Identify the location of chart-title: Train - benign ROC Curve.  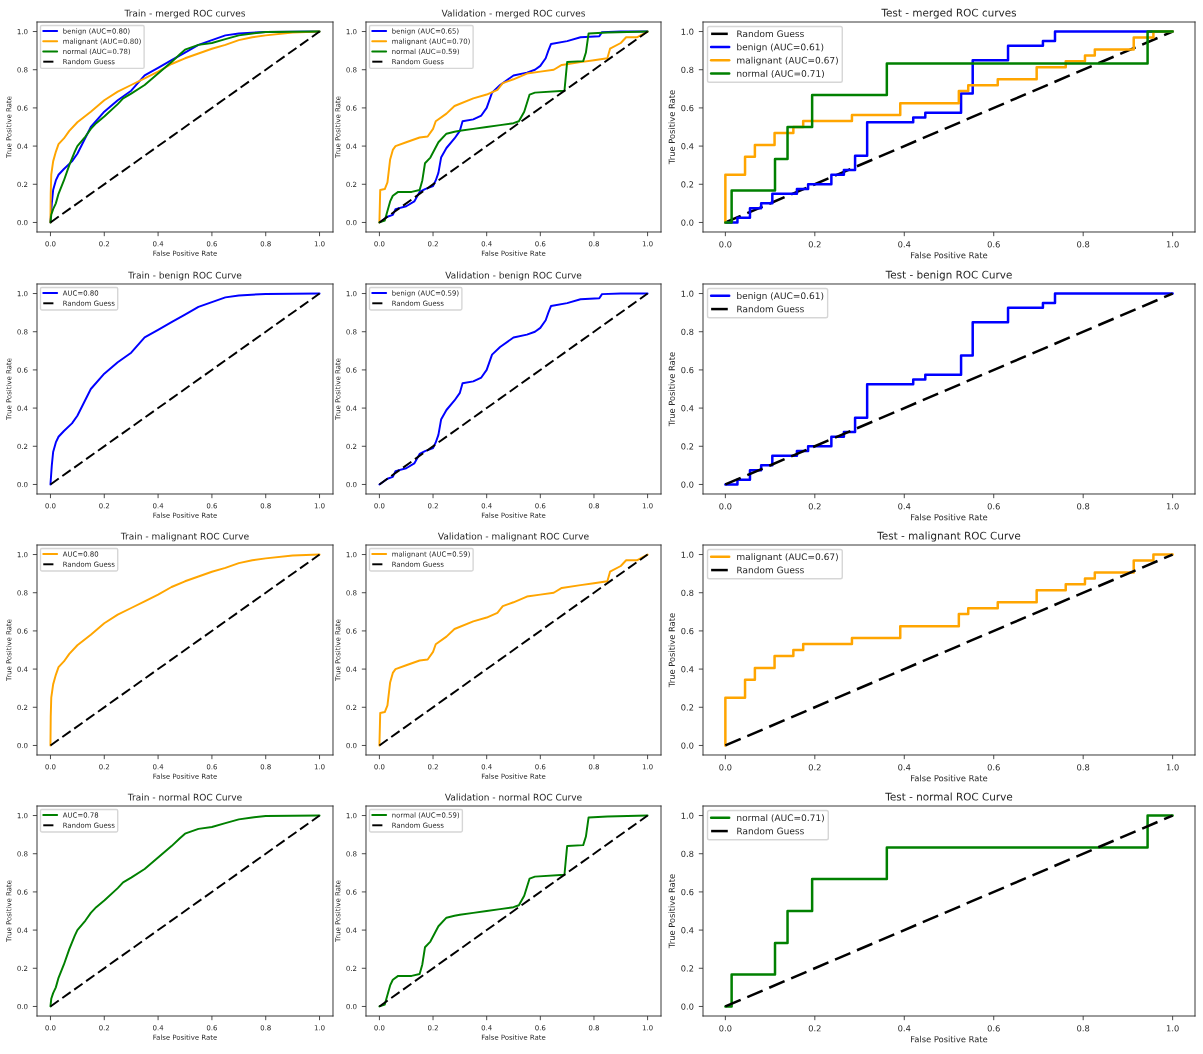
(185, 276).